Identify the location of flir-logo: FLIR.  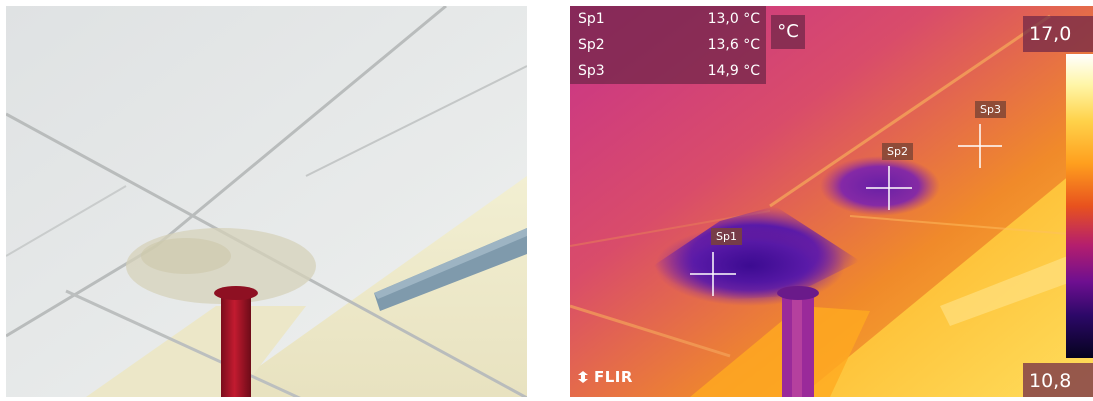
(604, 377).